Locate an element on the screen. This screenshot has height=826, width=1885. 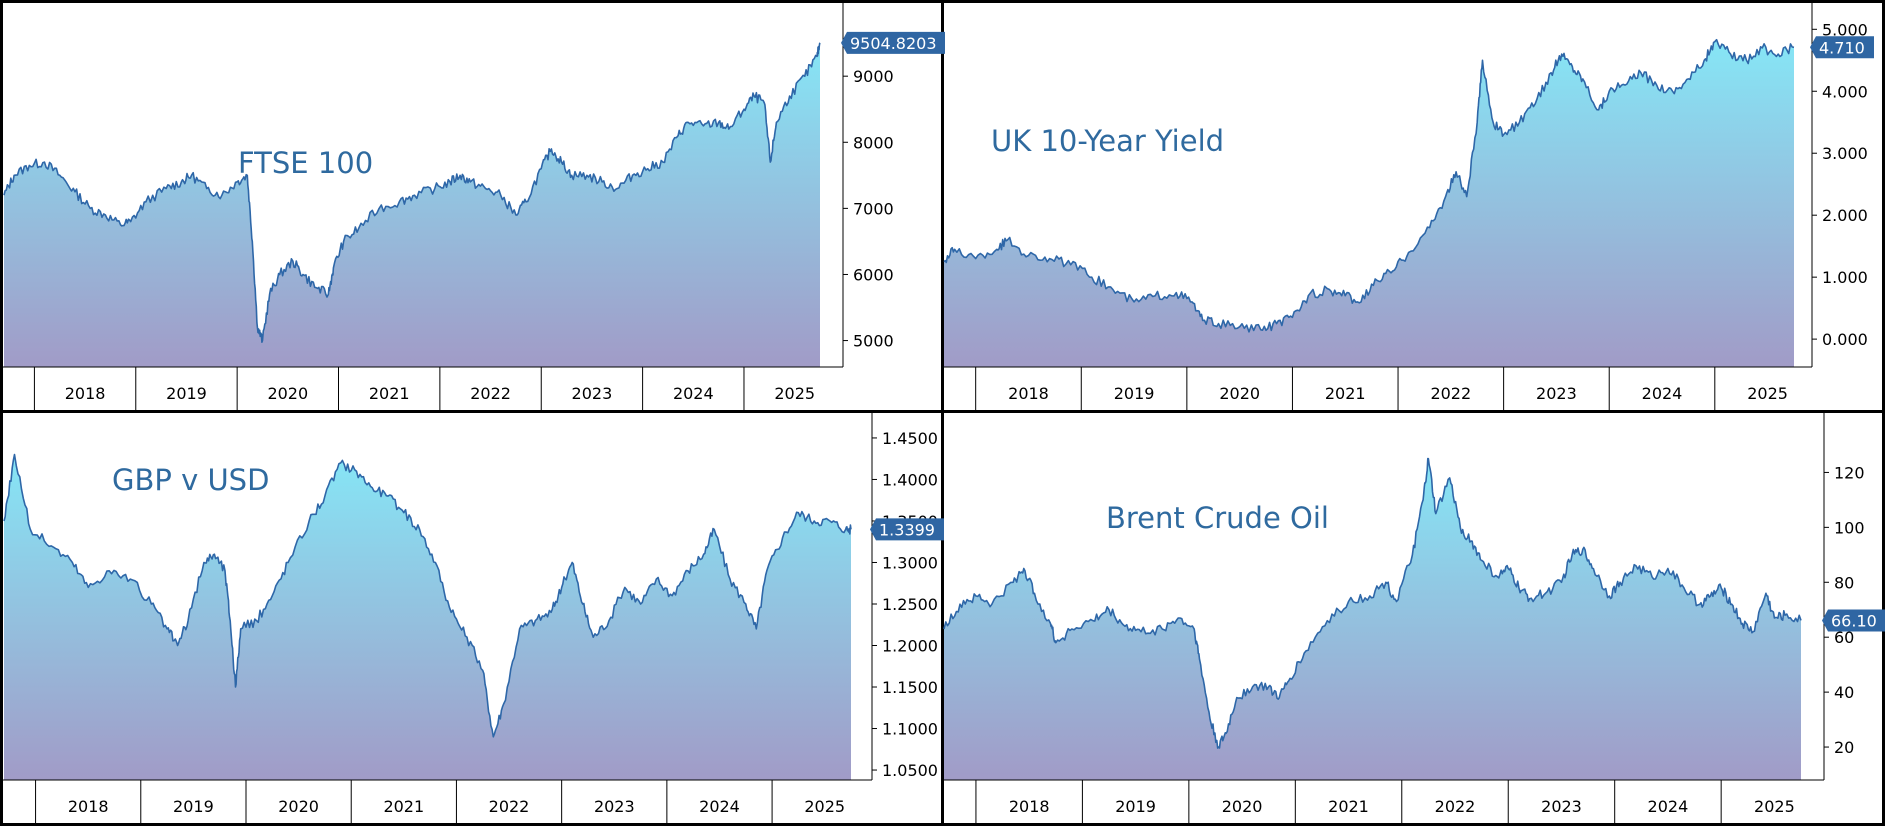
brent-crude-oil-last-value-tag: 66.10 is located at coordinates (1853, 620).